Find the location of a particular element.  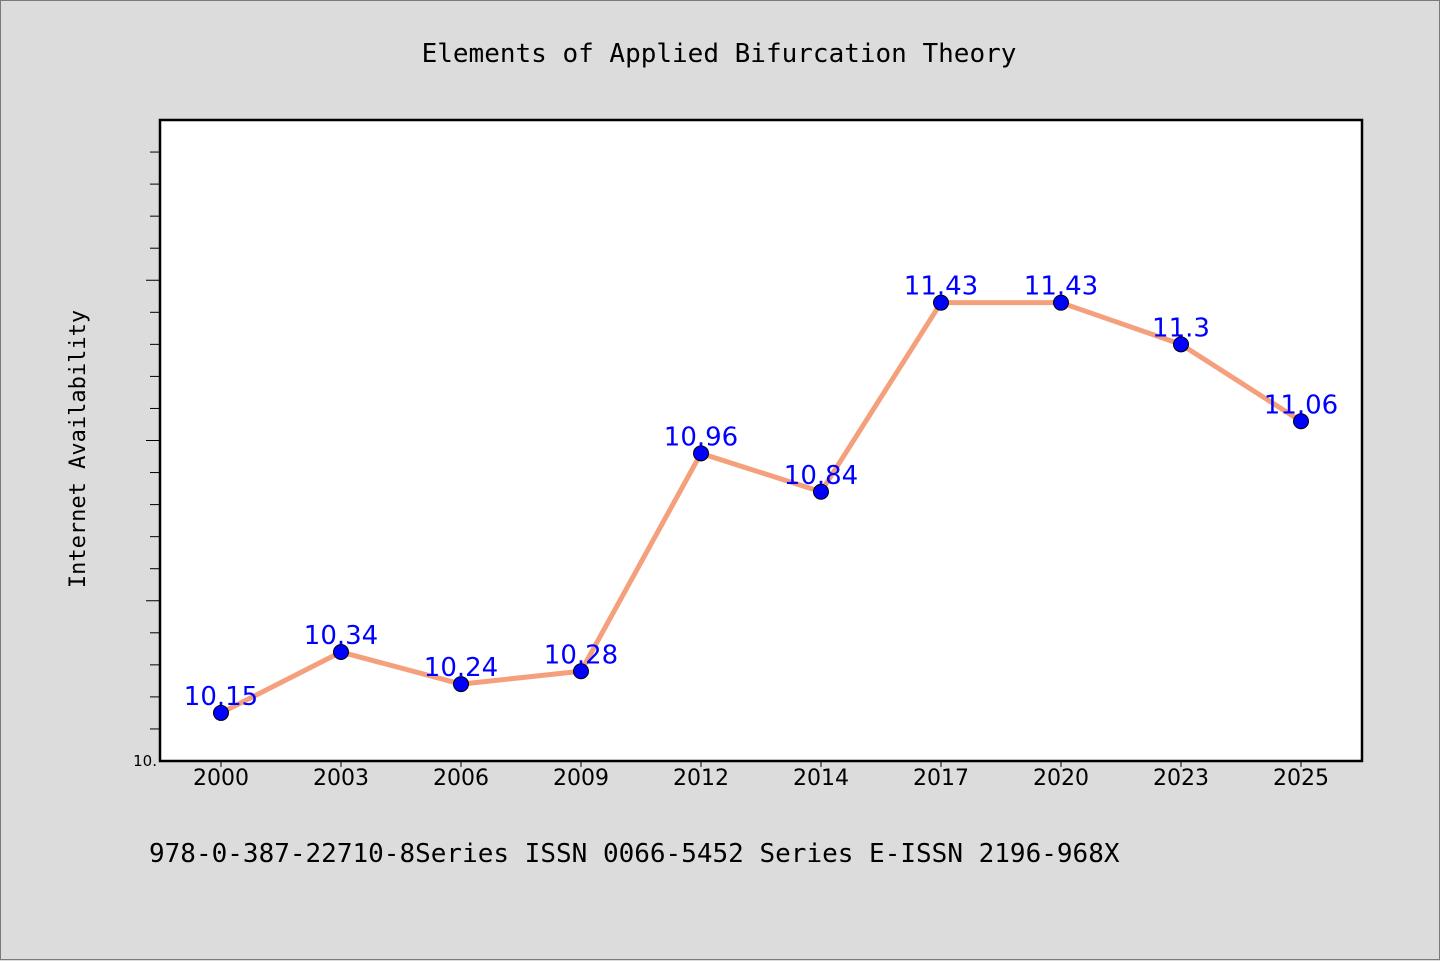

x-axis-ticks: 2000 2003 2006 2009 2012 2014 2017 2020 2023 2025 is located at coordinates (761, 776).